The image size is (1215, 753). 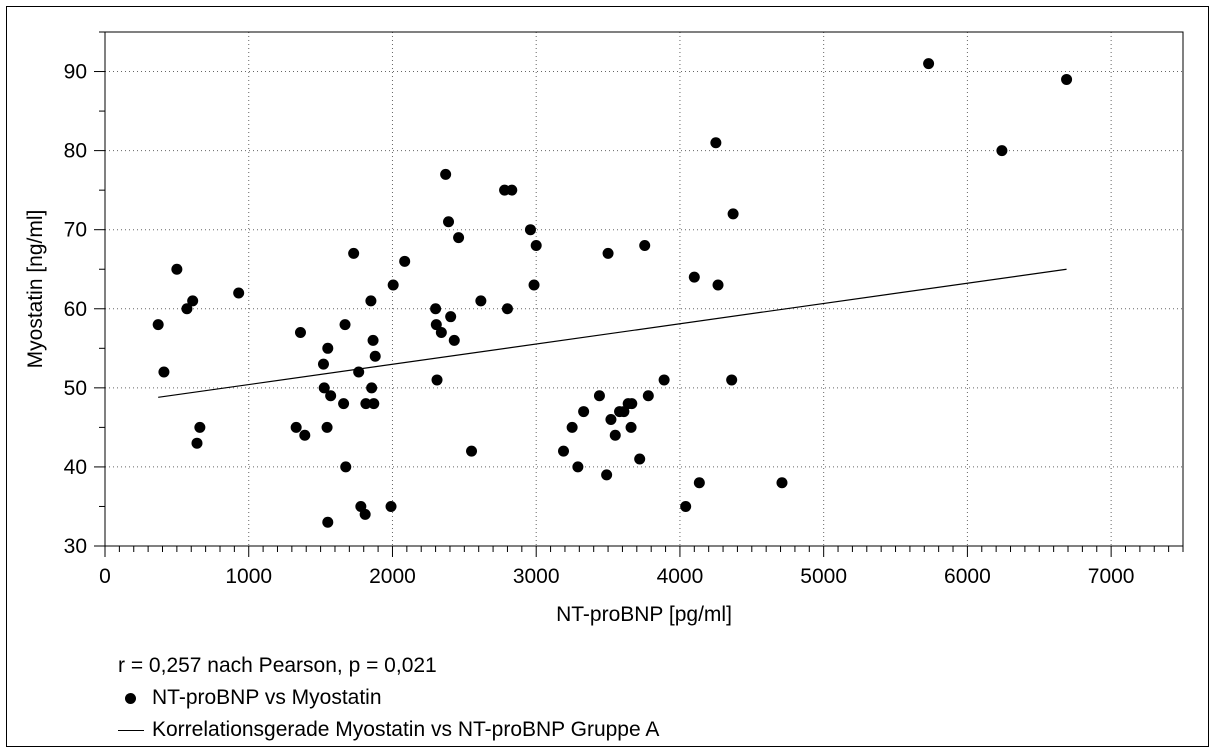 What do you see at coordinates (35, 289) in the screenshot?
I see `y-axis-label: Myostatin [ng/ml]` at bounding box center [35, 289].